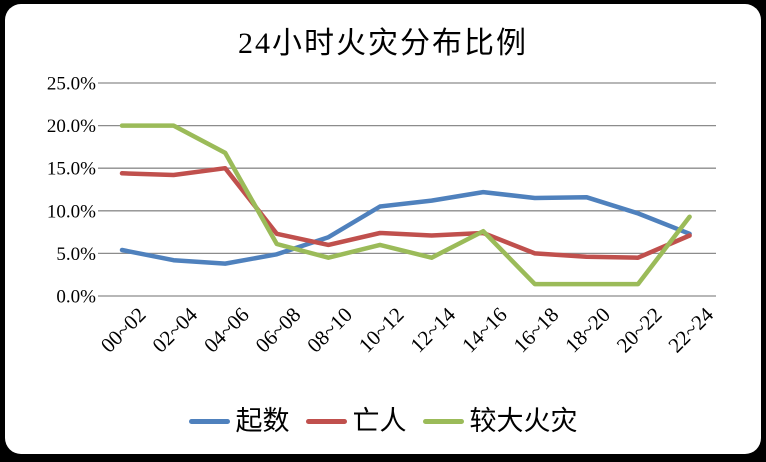  What do you see at coordinates (523, 420) in the screenshot?
I see `legend-label: 较大火灾` at bounding box center [523, 420].